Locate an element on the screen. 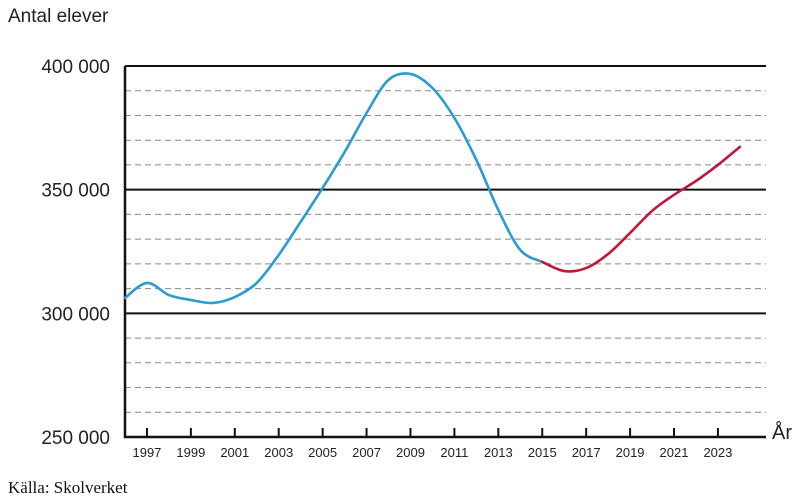  y-axis-title: Antal elever is located at coordinates (58, 16).